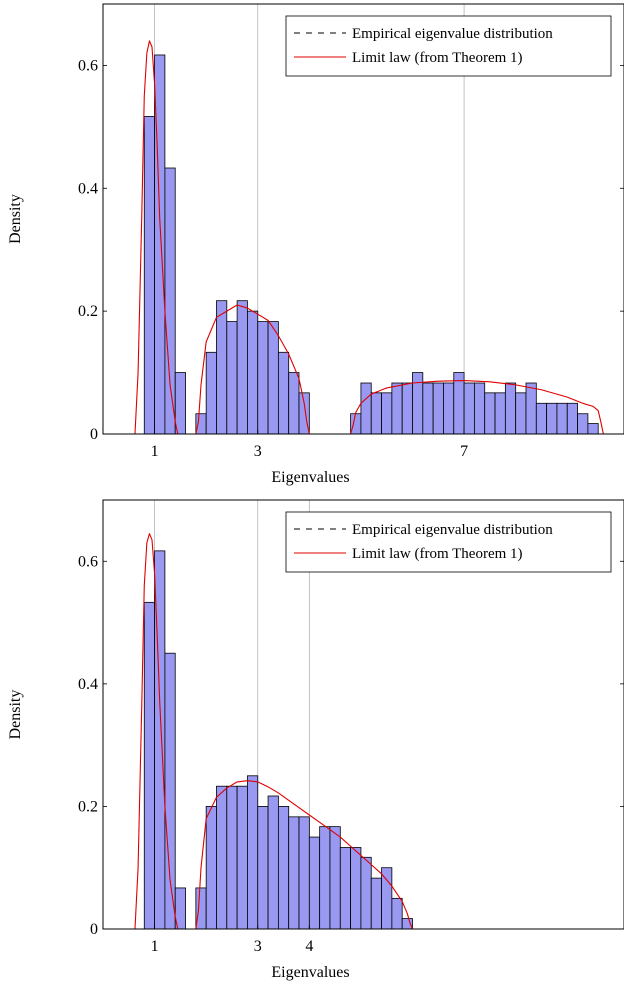  I want to click on x-tick-label: 7, so click(464, 451).